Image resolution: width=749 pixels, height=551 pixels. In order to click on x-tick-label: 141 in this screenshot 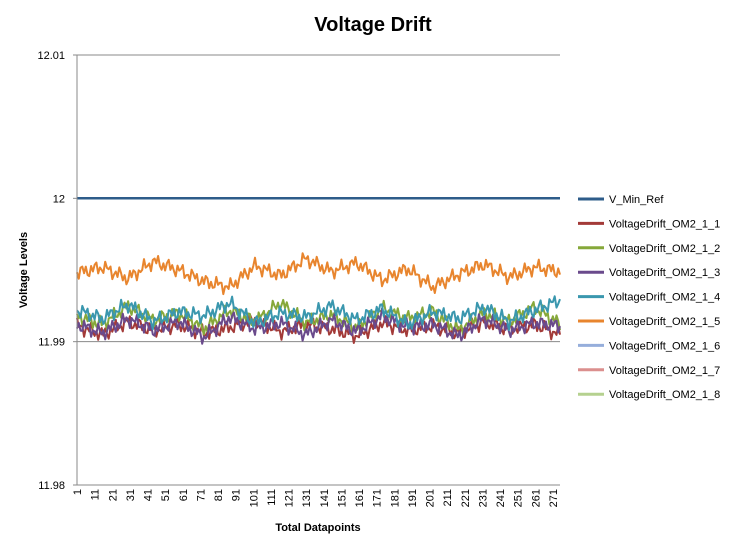, I will do `click(325, 498)`.